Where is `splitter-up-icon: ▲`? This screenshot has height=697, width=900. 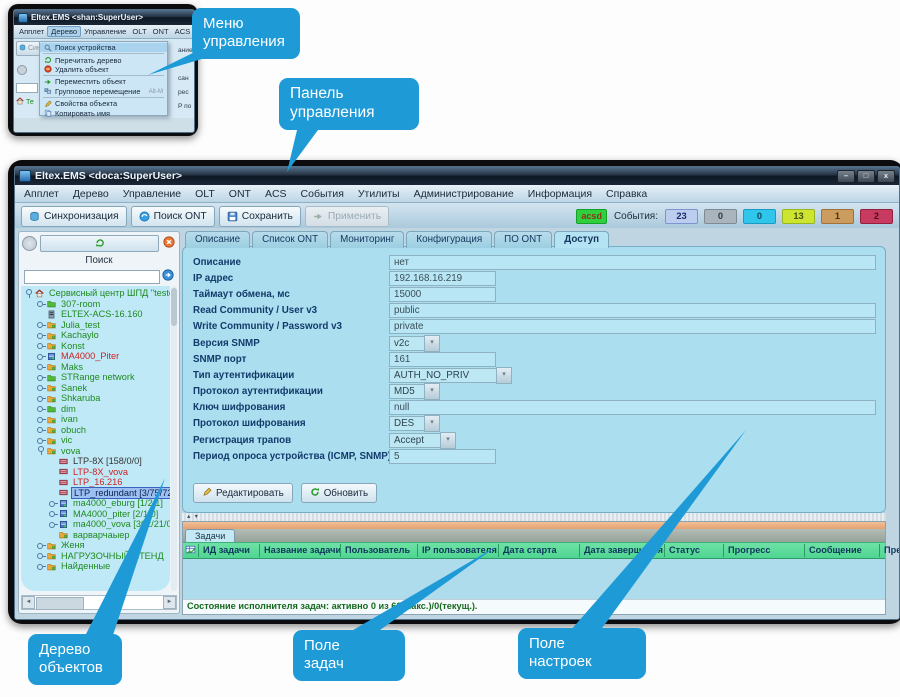 splitter-up-icon: ▲ is located at coordinates (189, 517).